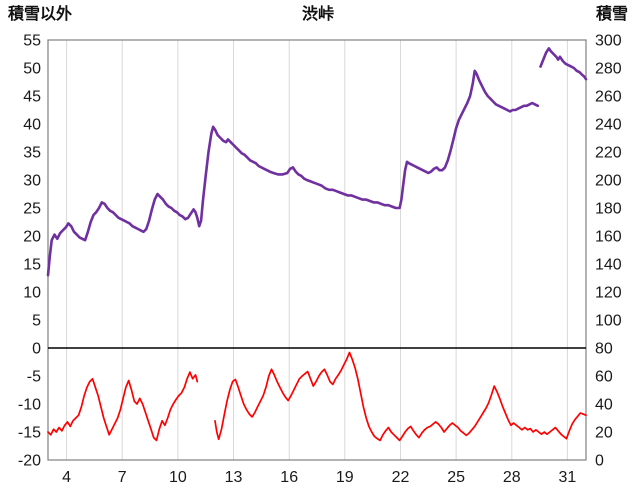 The height and width of the screenshot is (501, 636). What do you see at coordinates (456, 477) in the screenshot?
I see `x-tick-label: 25` at bounding box center [456, 477].